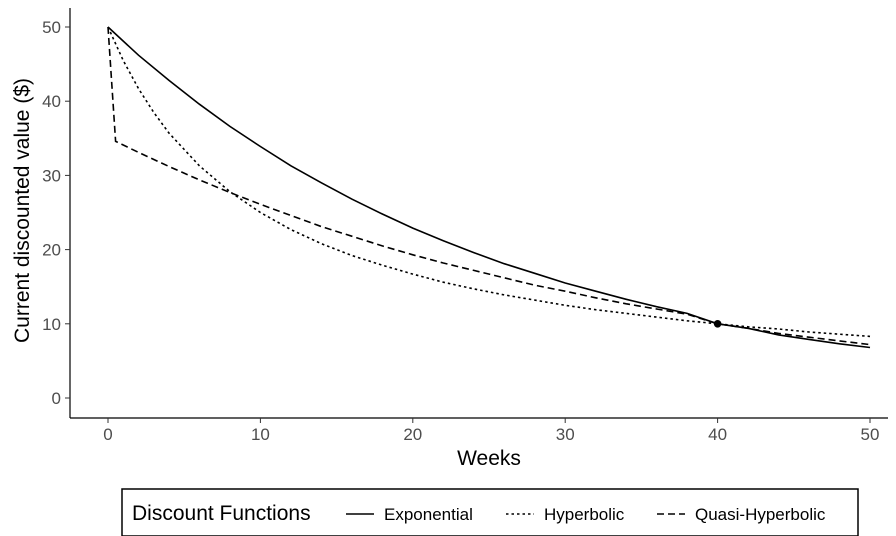  I want to click on y-tick-label: 30, so click(51, 175).